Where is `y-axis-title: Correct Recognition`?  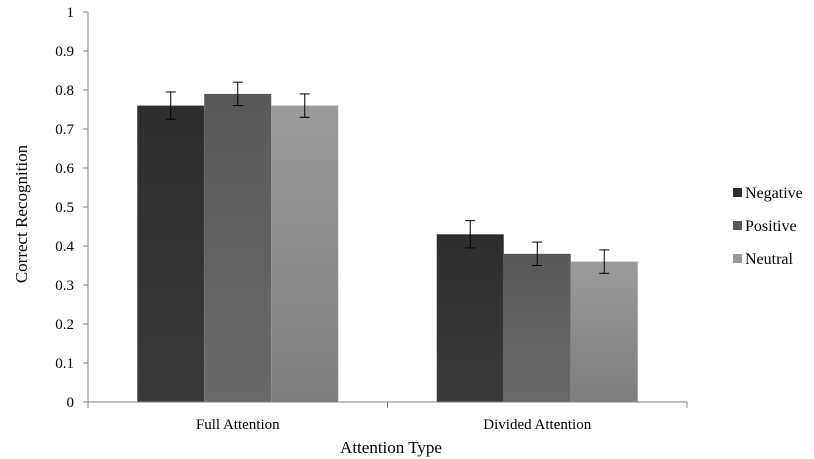
y-axis-title: Correct Recognition is located at coordinates (21, 213).